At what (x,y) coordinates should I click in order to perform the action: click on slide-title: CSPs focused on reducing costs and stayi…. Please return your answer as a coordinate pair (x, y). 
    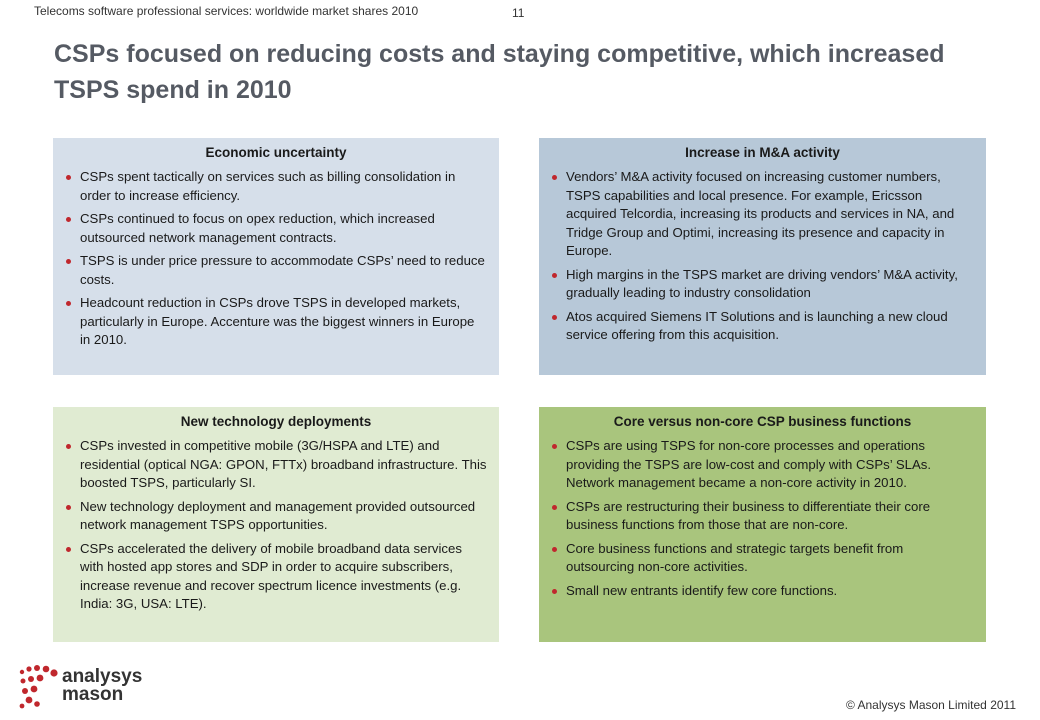
    Looking at the image, I should click on (499, 72).